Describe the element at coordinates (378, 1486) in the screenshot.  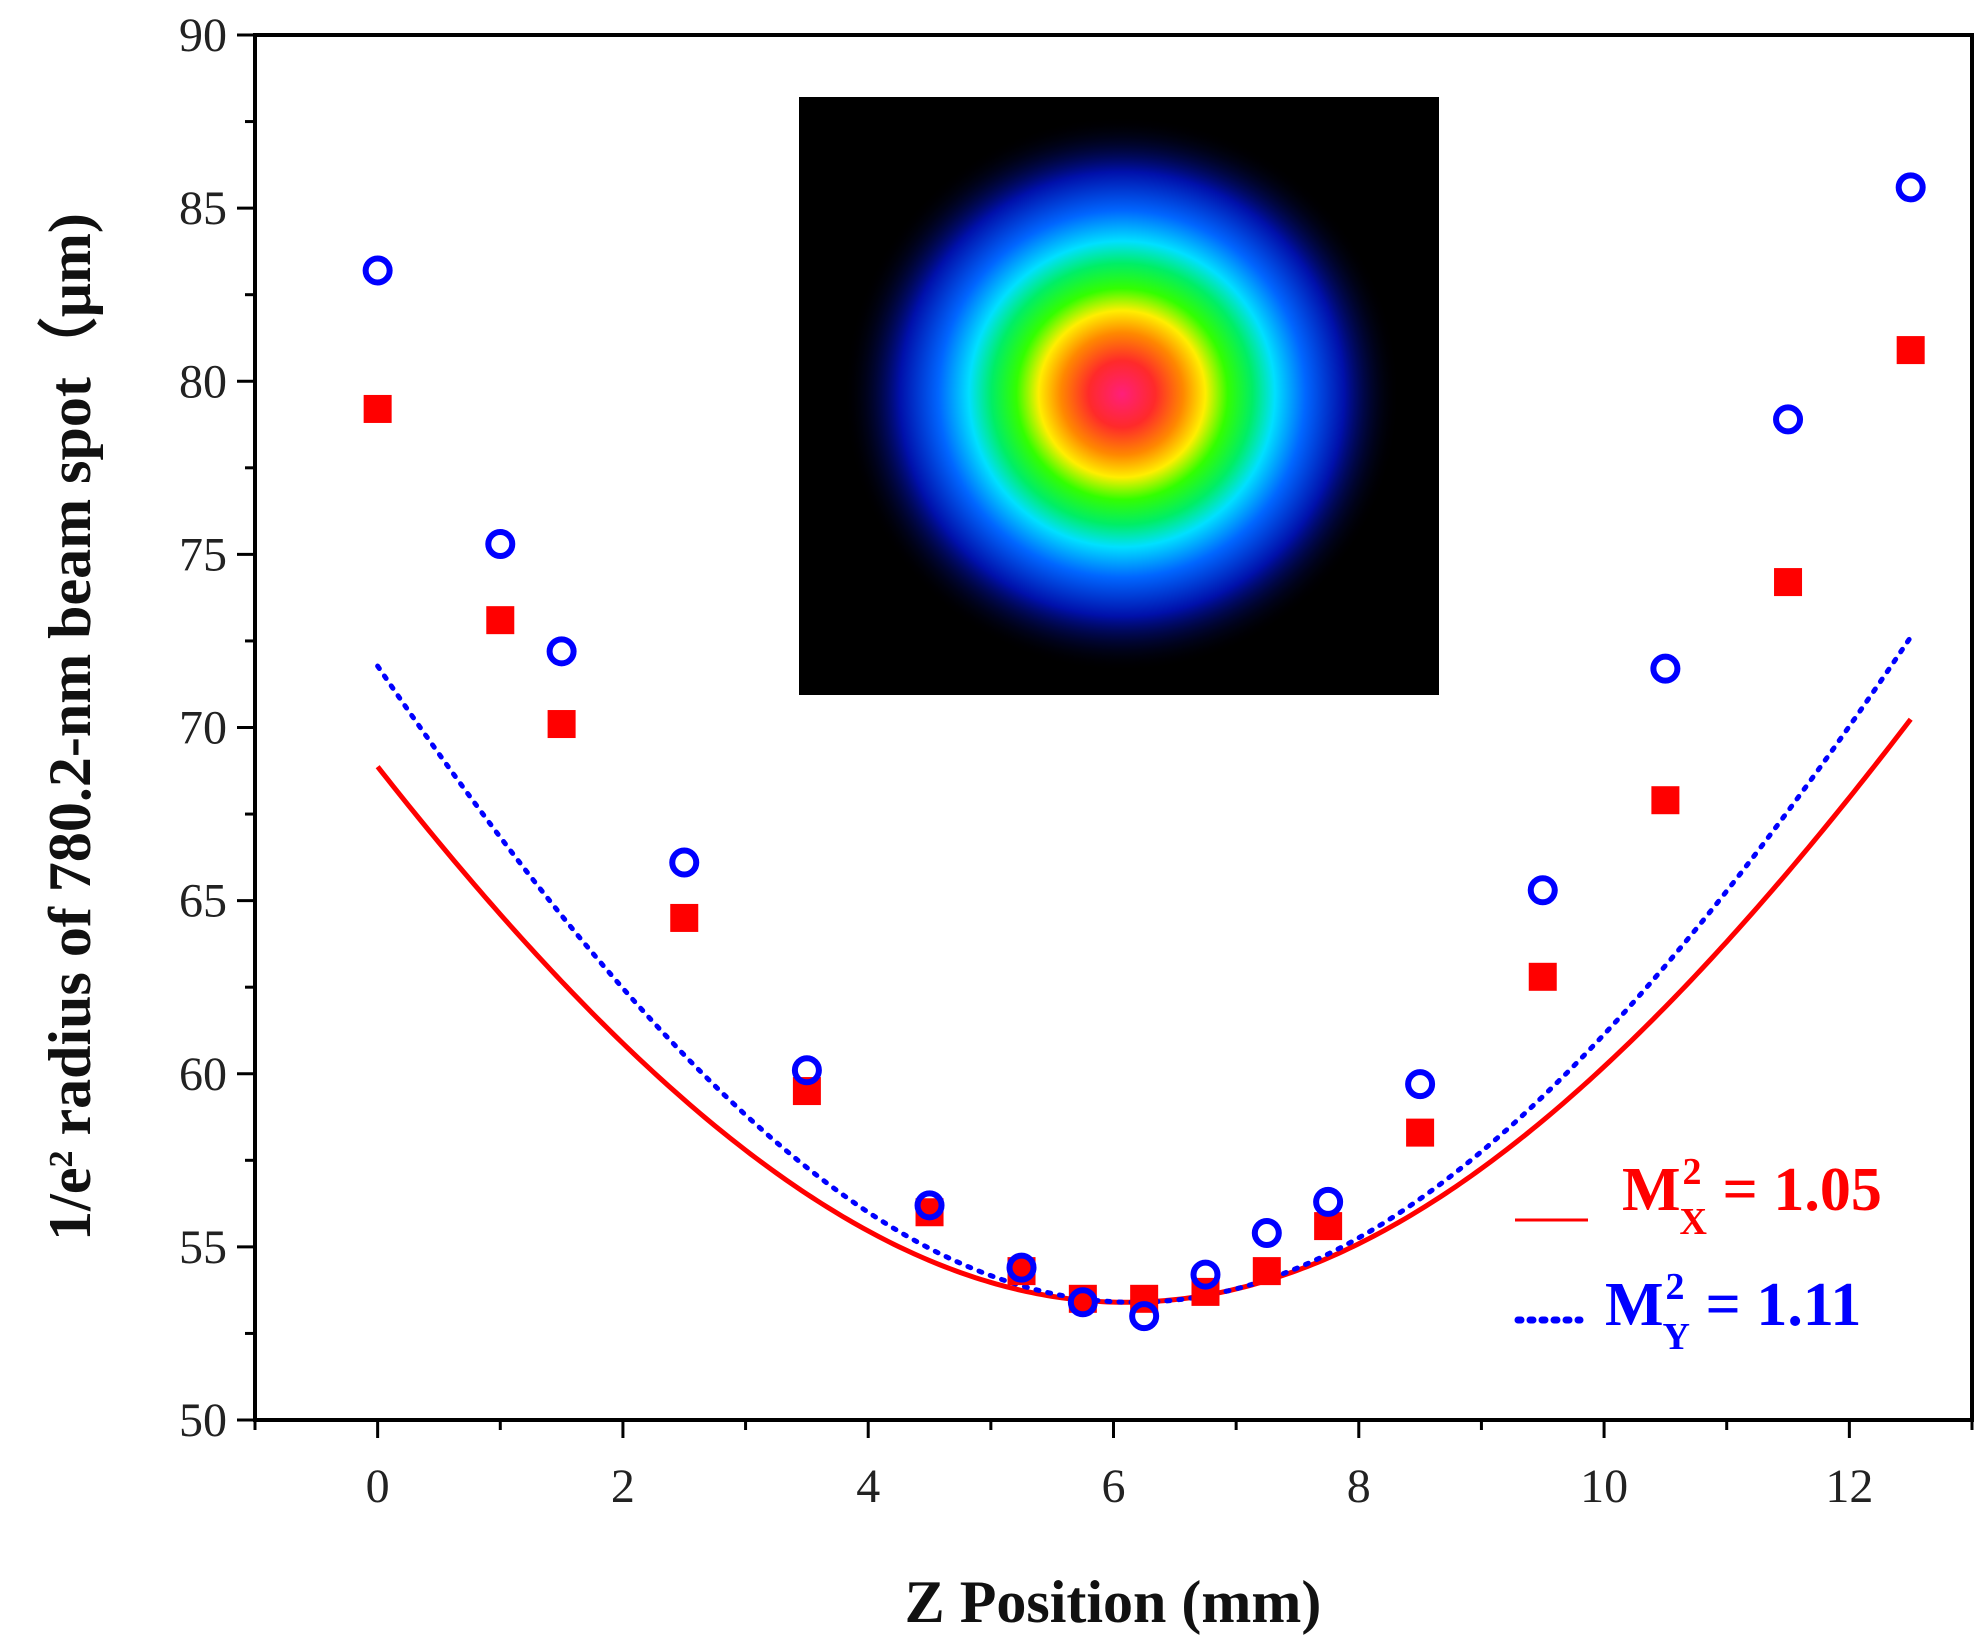
I see `x-tick-label: 0` at that location.